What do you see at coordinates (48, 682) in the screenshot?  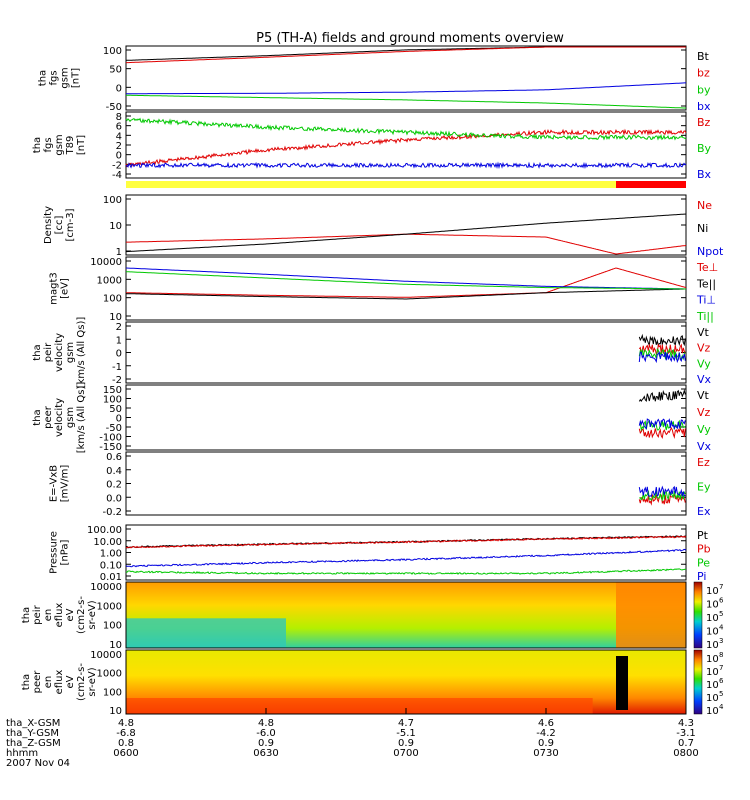 I see `y-axis-label: en` at bounding box center [48, 682].